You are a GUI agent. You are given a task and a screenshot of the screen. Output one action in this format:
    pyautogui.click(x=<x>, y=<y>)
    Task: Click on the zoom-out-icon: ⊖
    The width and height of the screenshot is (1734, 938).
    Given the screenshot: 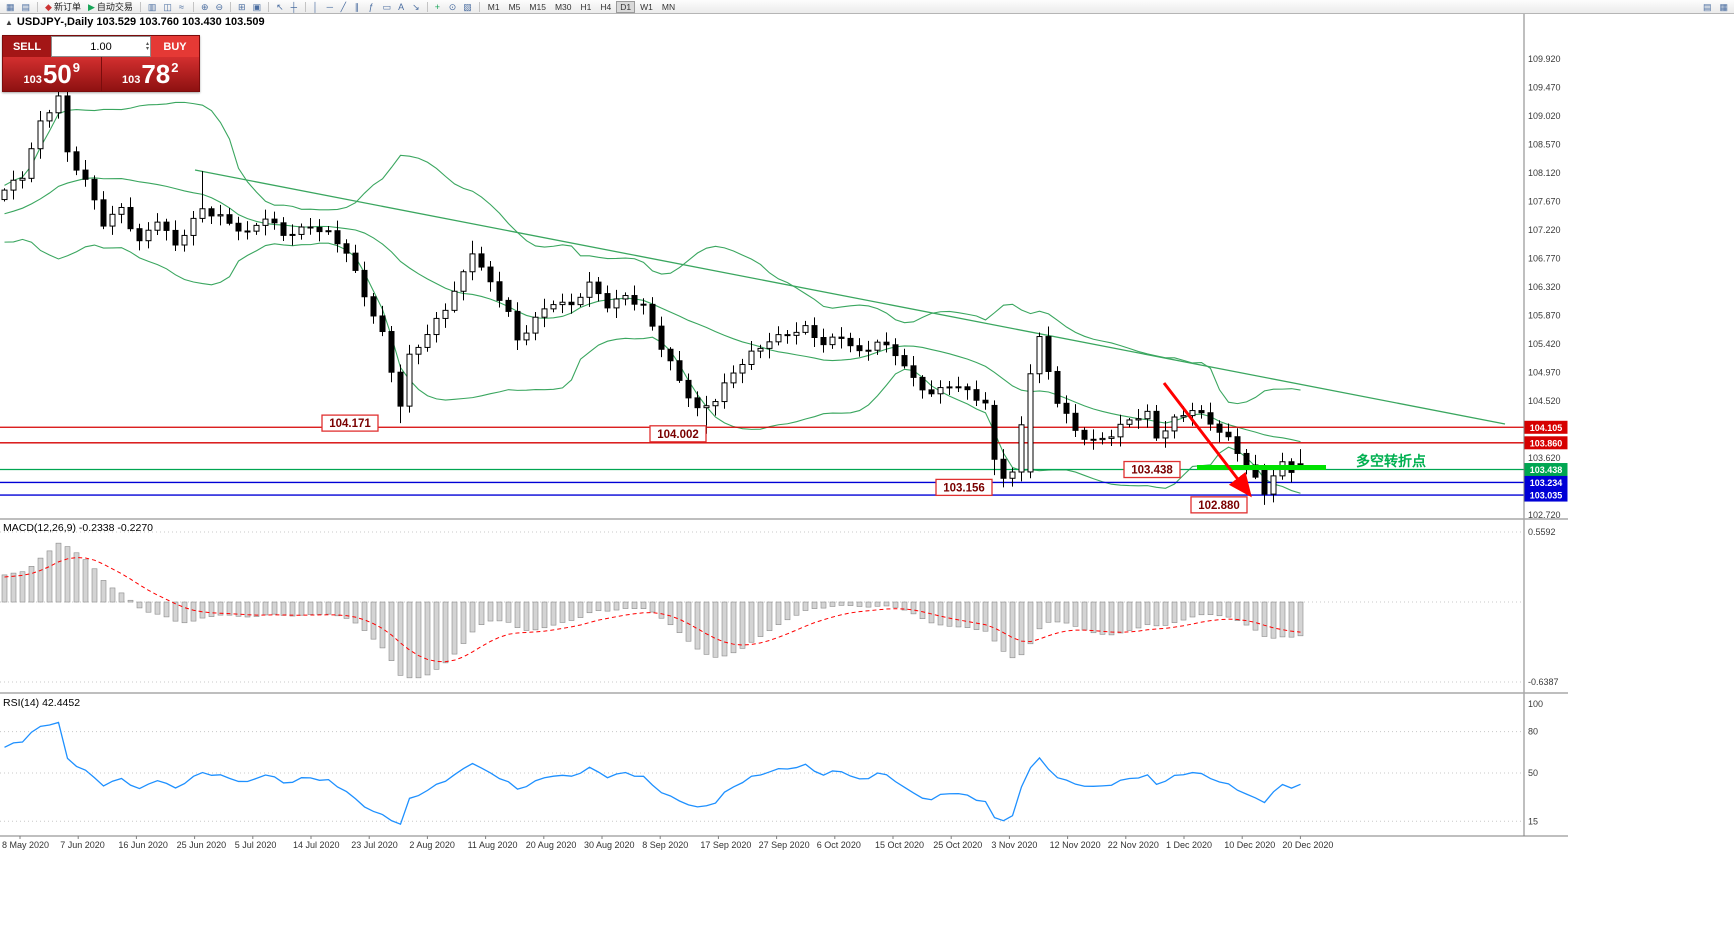 What is the action you would take?
    pyautogui.click(x=219, y=6)
    